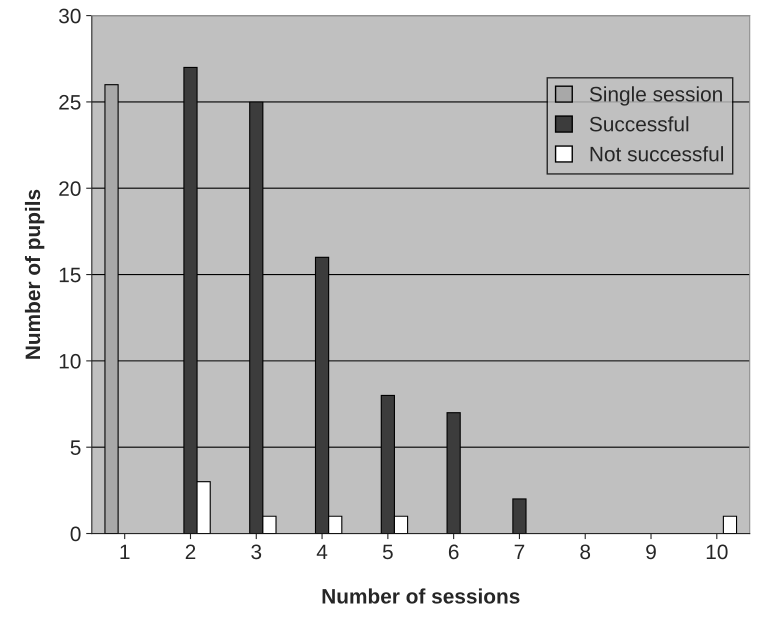  Describe the element at coordinates (70, 361) in the screenshot. I see `y-tick-label: 10` at that location.